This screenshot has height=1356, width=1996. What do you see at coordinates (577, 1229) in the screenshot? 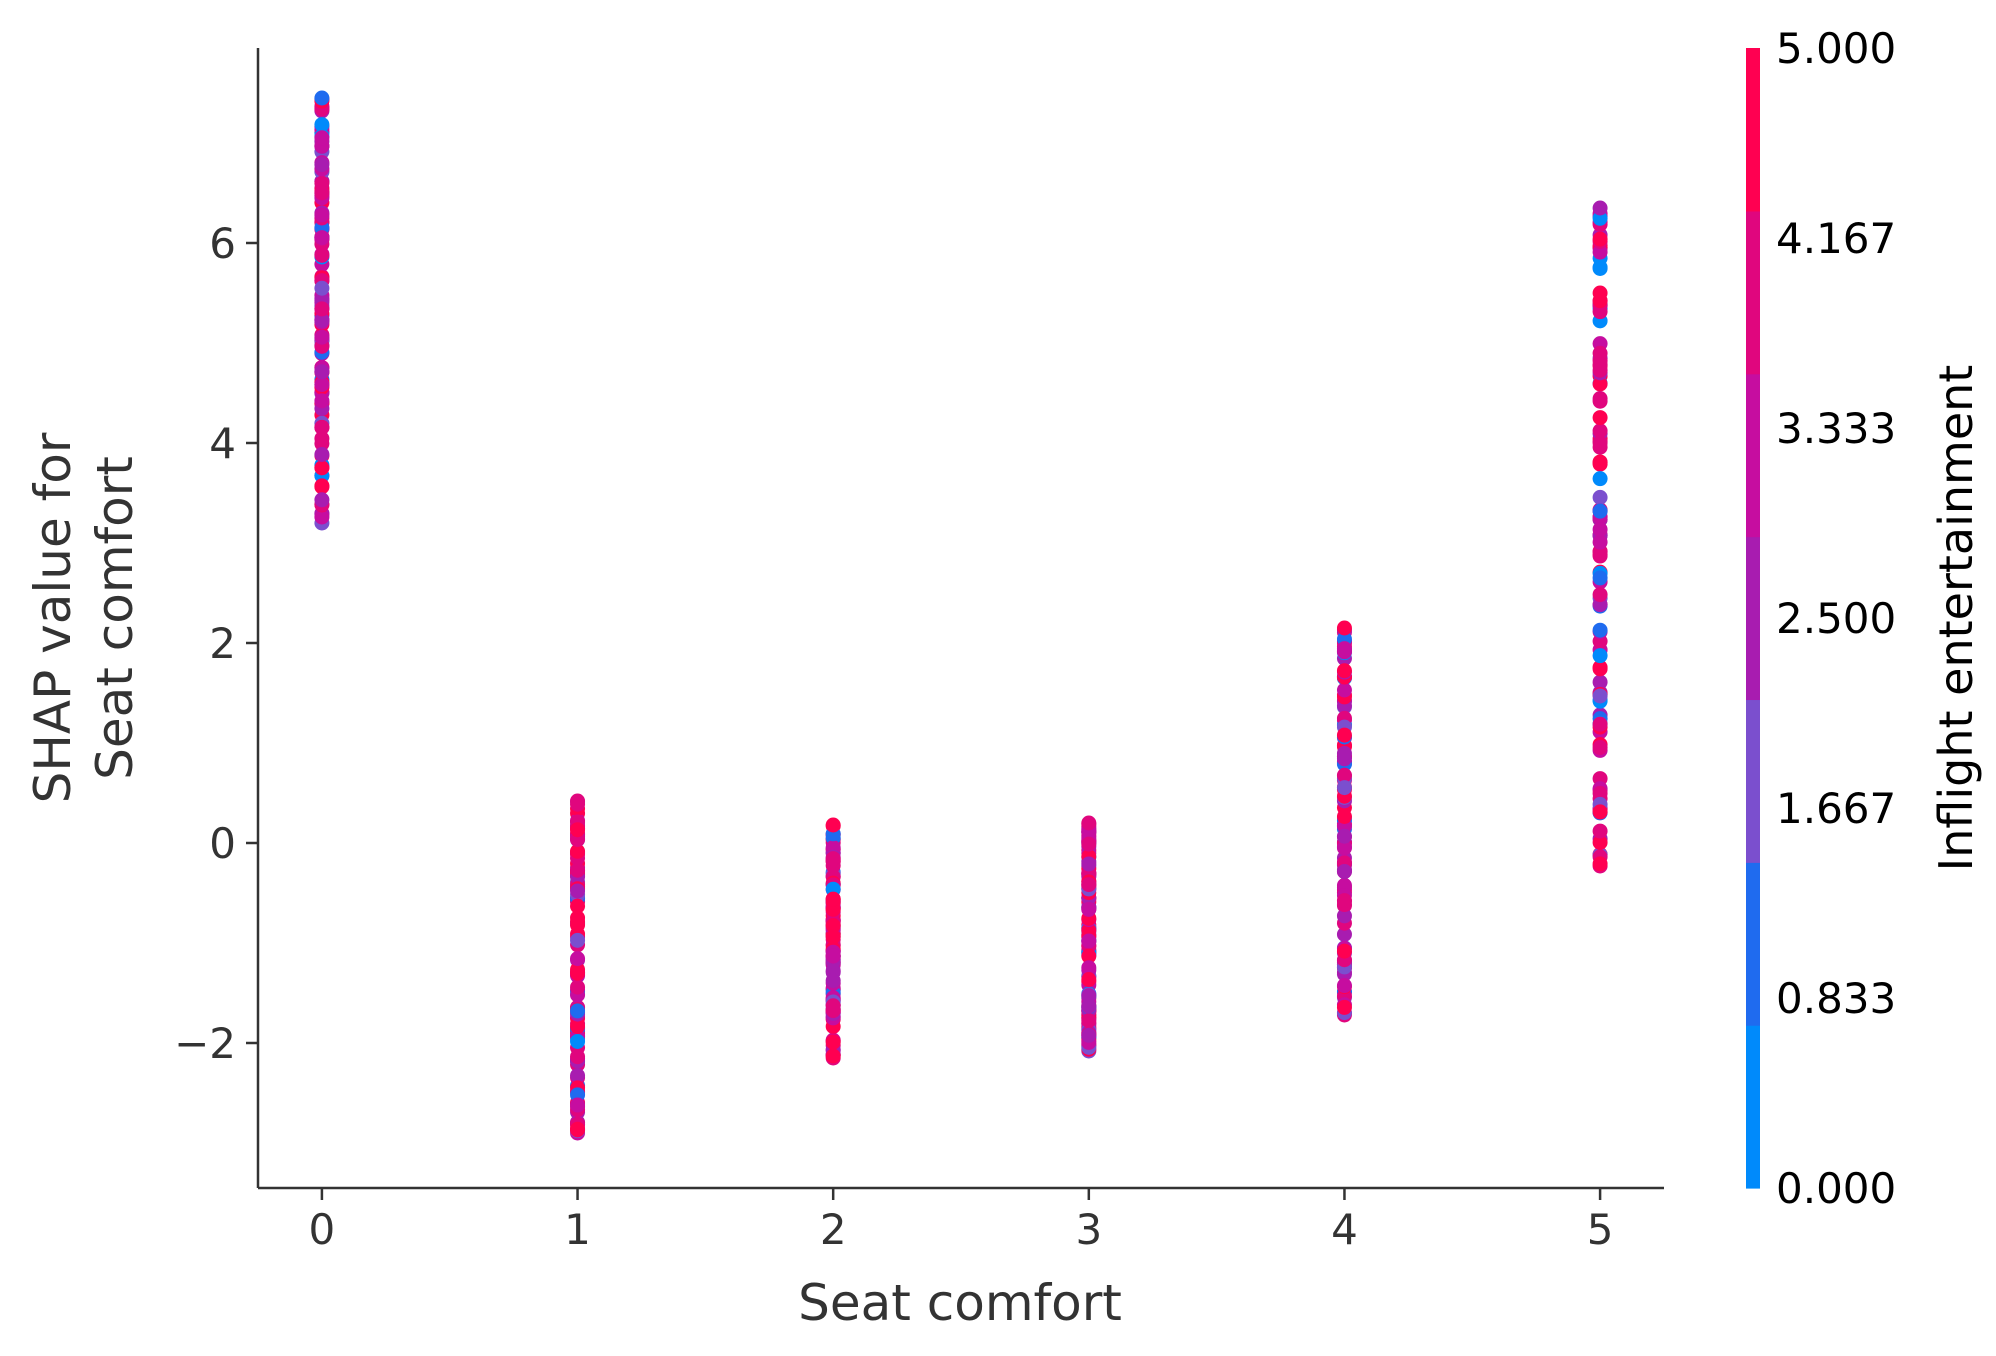
I see `x-tick-label: 1` at bounding box center [577, 1229].